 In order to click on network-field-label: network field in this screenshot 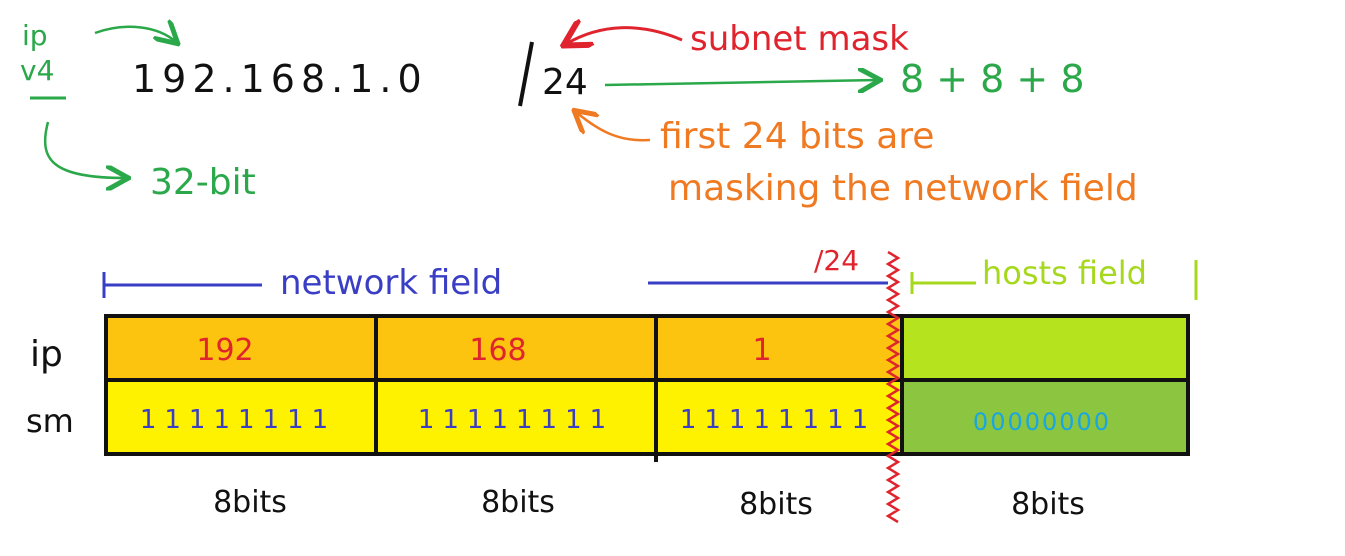, I will do `click(391, 283)`.